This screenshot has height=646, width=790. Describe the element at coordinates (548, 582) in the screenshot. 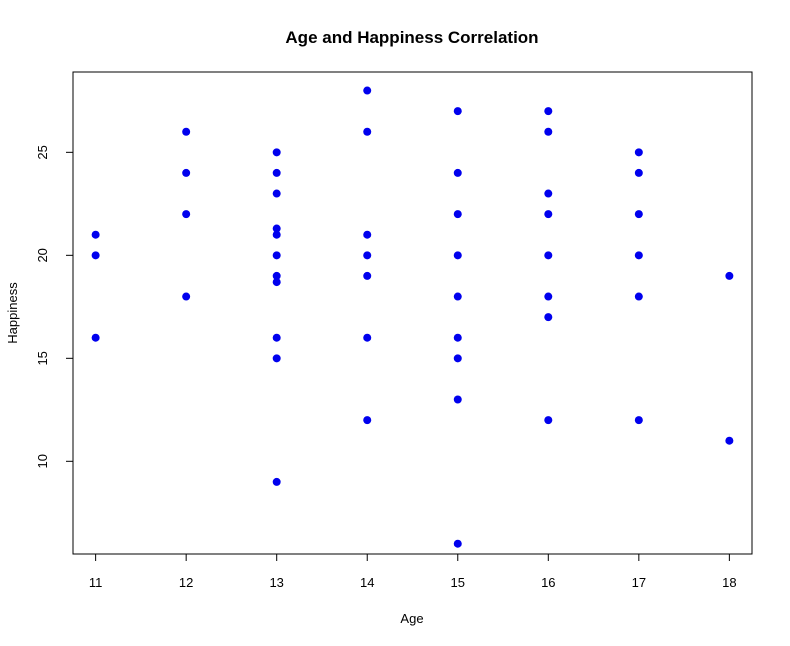

I see `x-tick-label: 16` at that location.